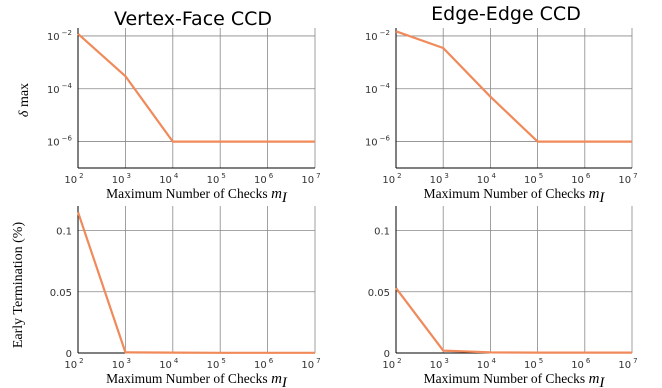 This screenshot has height=388, width=662. I want to click on ylabel-delta-max: δ max, so click(24, 100).